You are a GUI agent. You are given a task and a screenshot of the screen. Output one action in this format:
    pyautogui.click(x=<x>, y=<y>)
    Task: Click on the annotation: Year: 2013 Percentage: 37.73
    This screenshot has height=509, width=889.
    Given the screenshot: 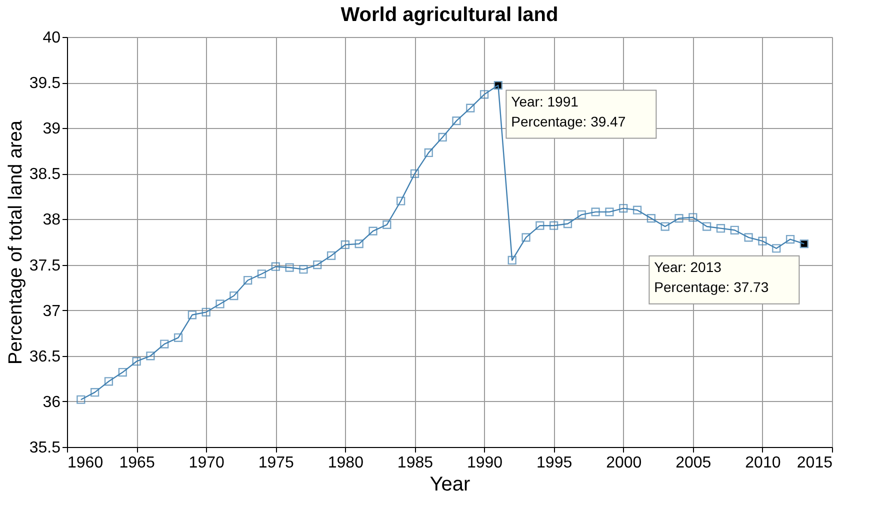 What is the action you would take?
    pyautogui.click(x=711, y=276)
    